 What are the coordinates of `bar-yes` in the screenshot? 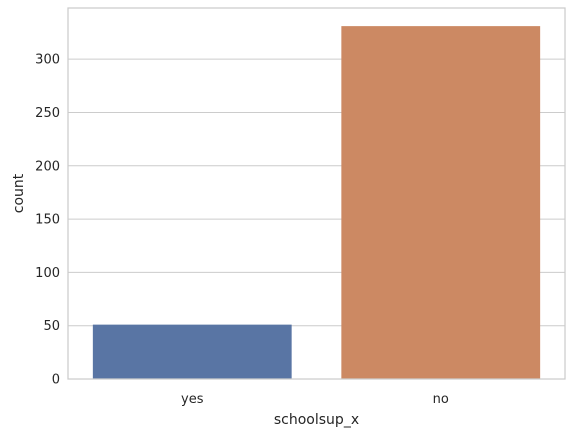 It's located at (192, 351).